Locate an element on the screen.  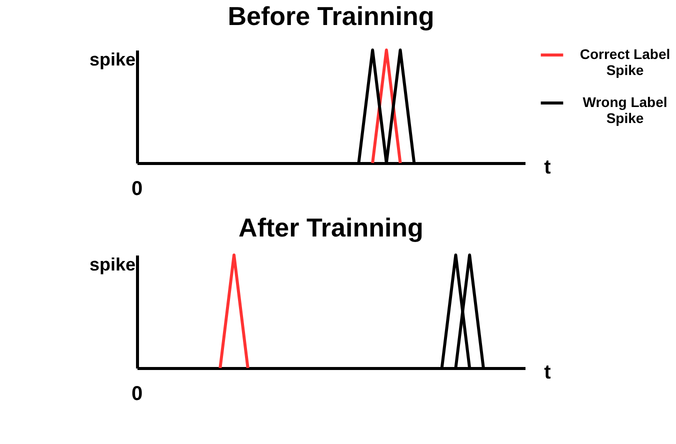
legend-label: Correct Label Spike is located at coordinates (625, 62).